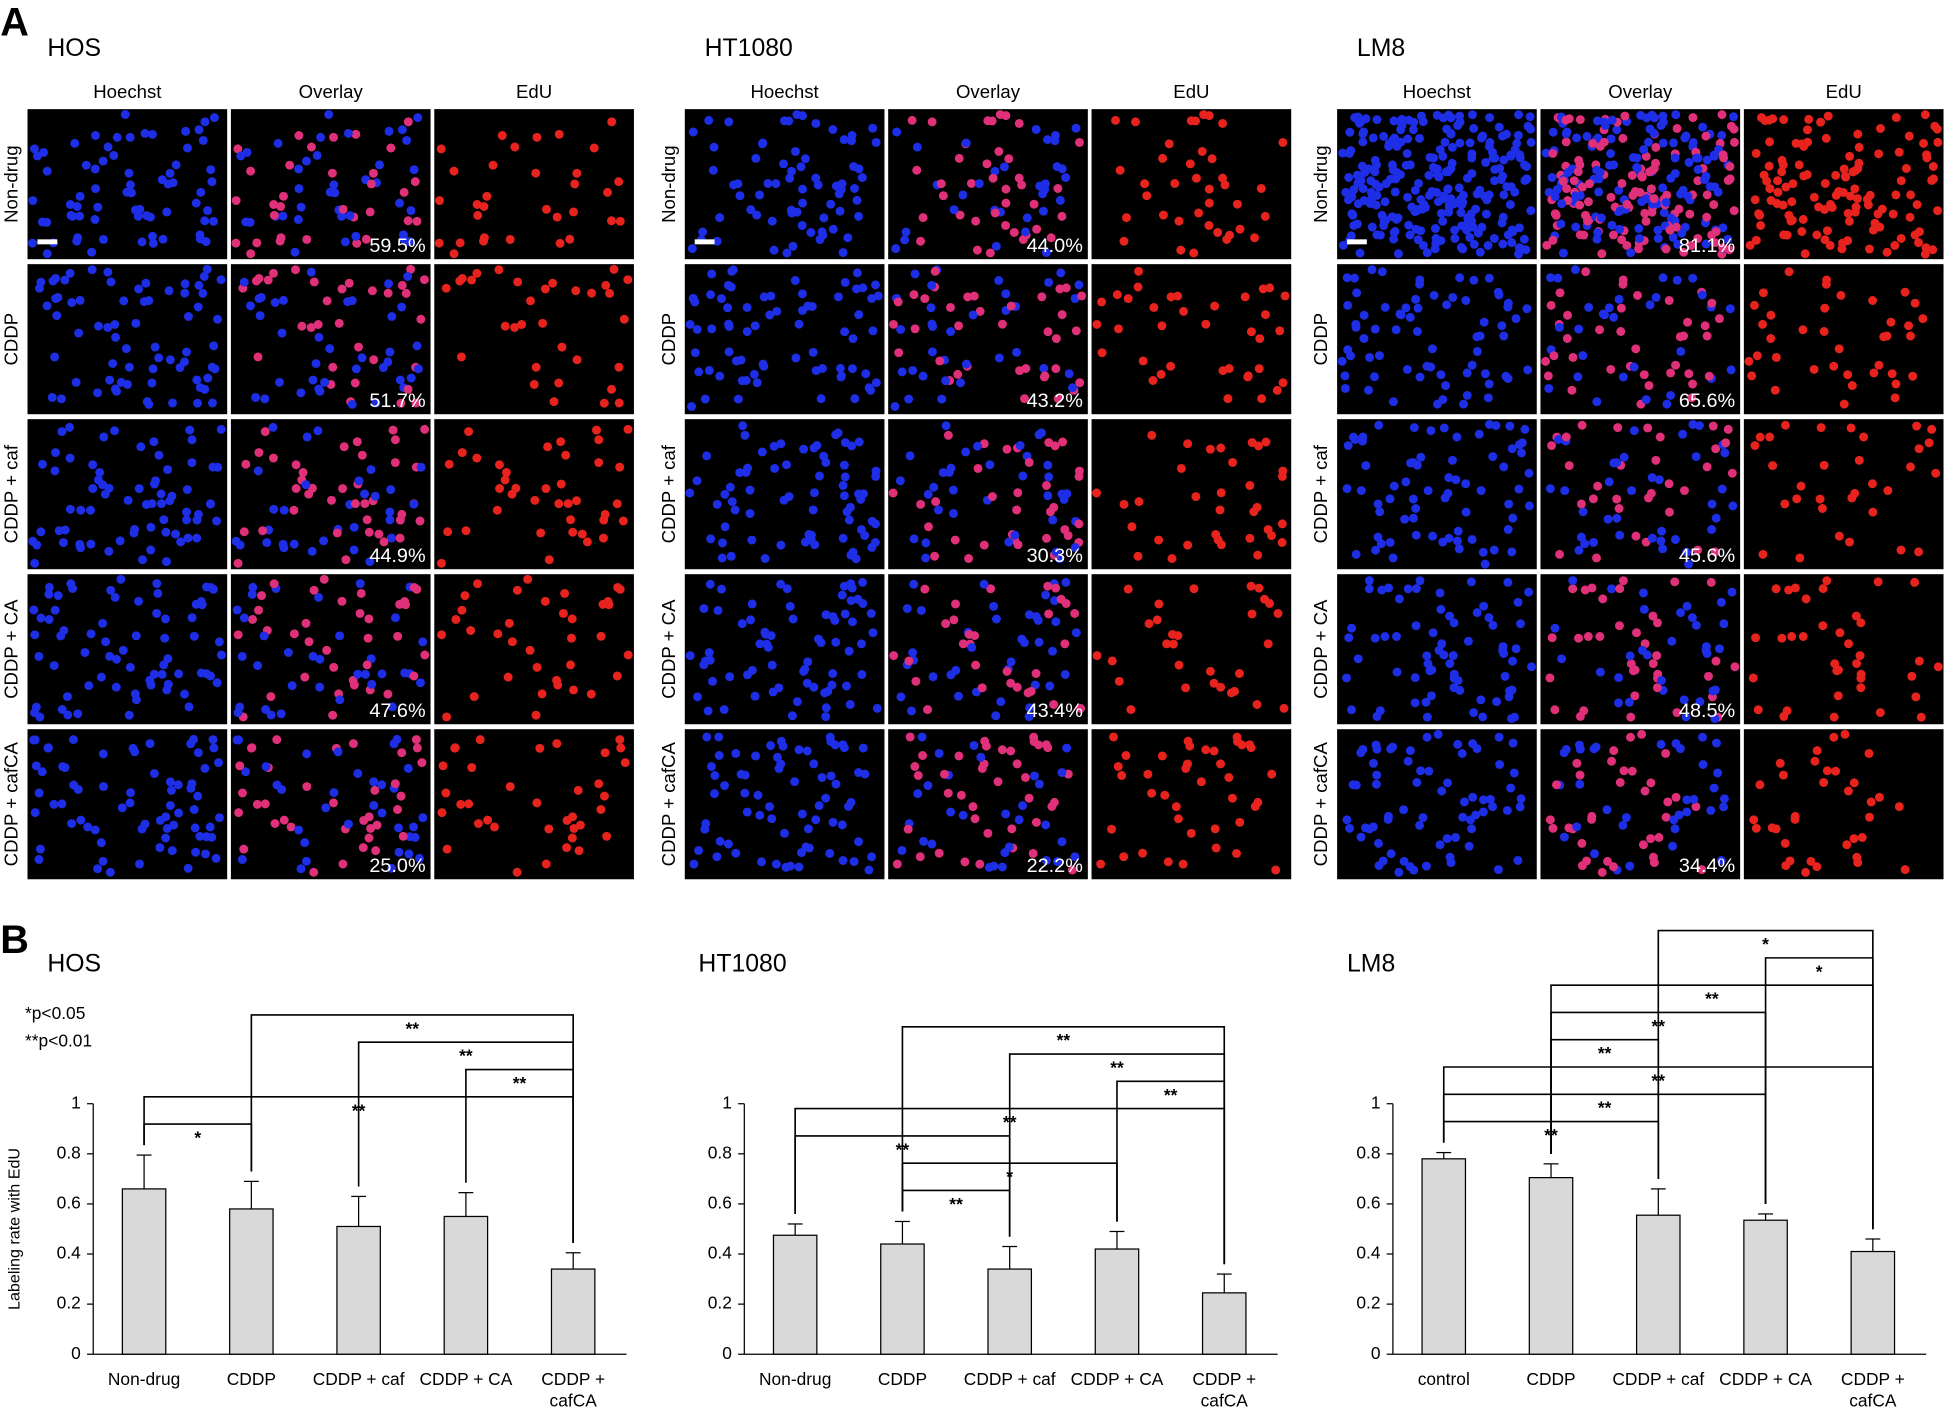  Describe the element at coordinates (1117, 1068) in the screenshot. I see `significance-label: **` at that location.